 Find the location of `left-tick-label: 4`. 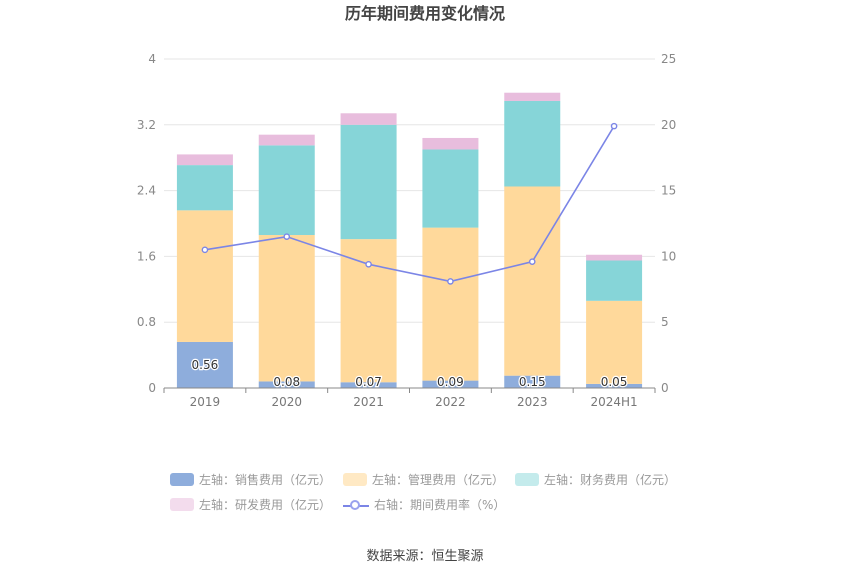

left-tick-label: 4 is located at coordinates (152, 59).